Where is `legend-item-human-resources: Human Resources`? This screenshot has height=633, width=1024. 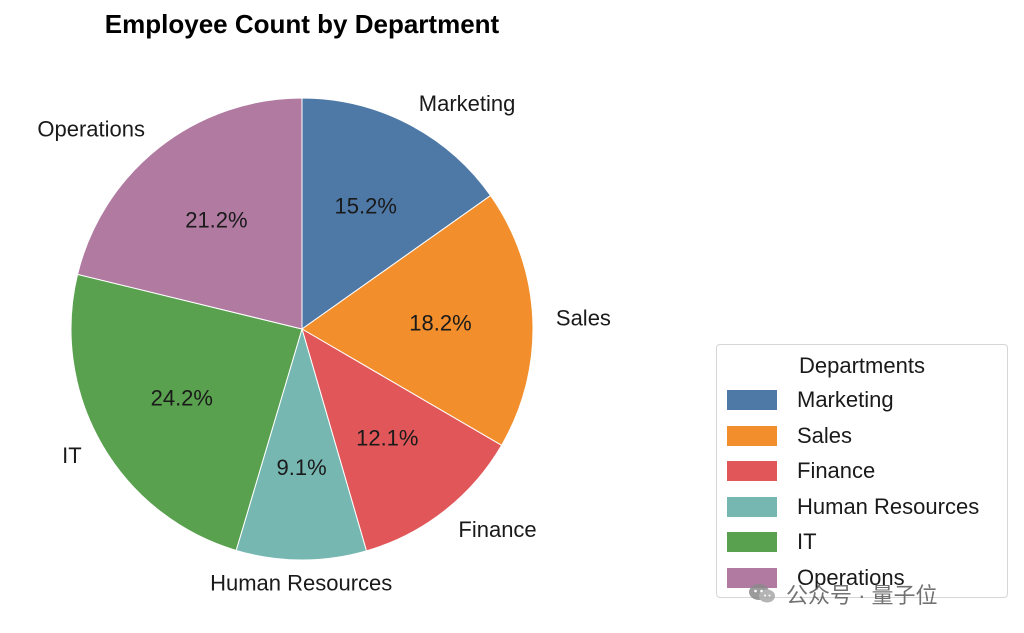
legend-item-human-resources: Human Resources is located at coordinates (853, 507).